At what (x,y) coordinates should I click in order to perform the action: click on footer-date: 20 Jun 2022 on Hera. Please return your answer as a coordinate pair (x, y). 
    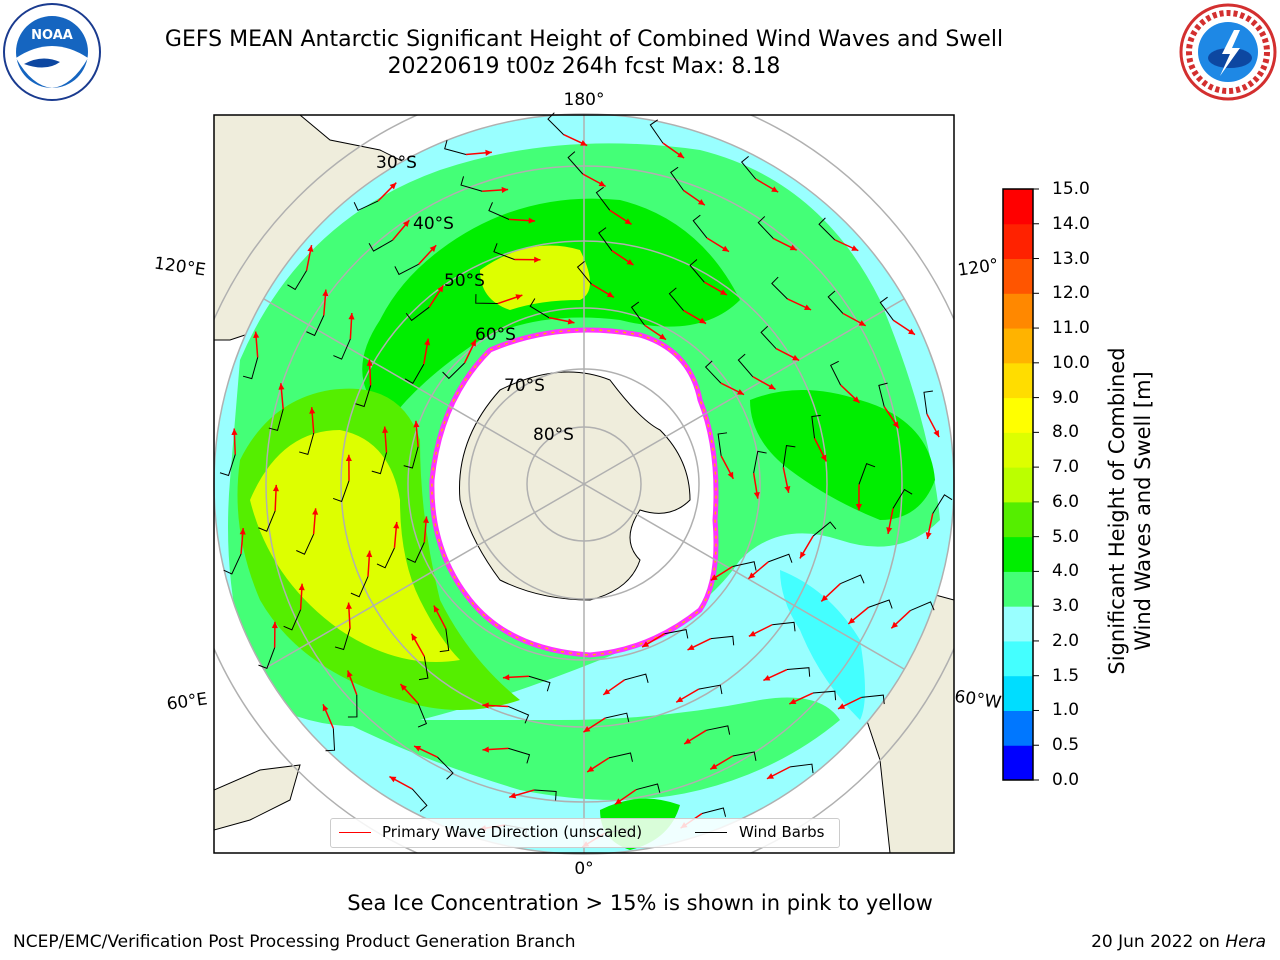
    Looking at the image, I should click on (1178, 942).